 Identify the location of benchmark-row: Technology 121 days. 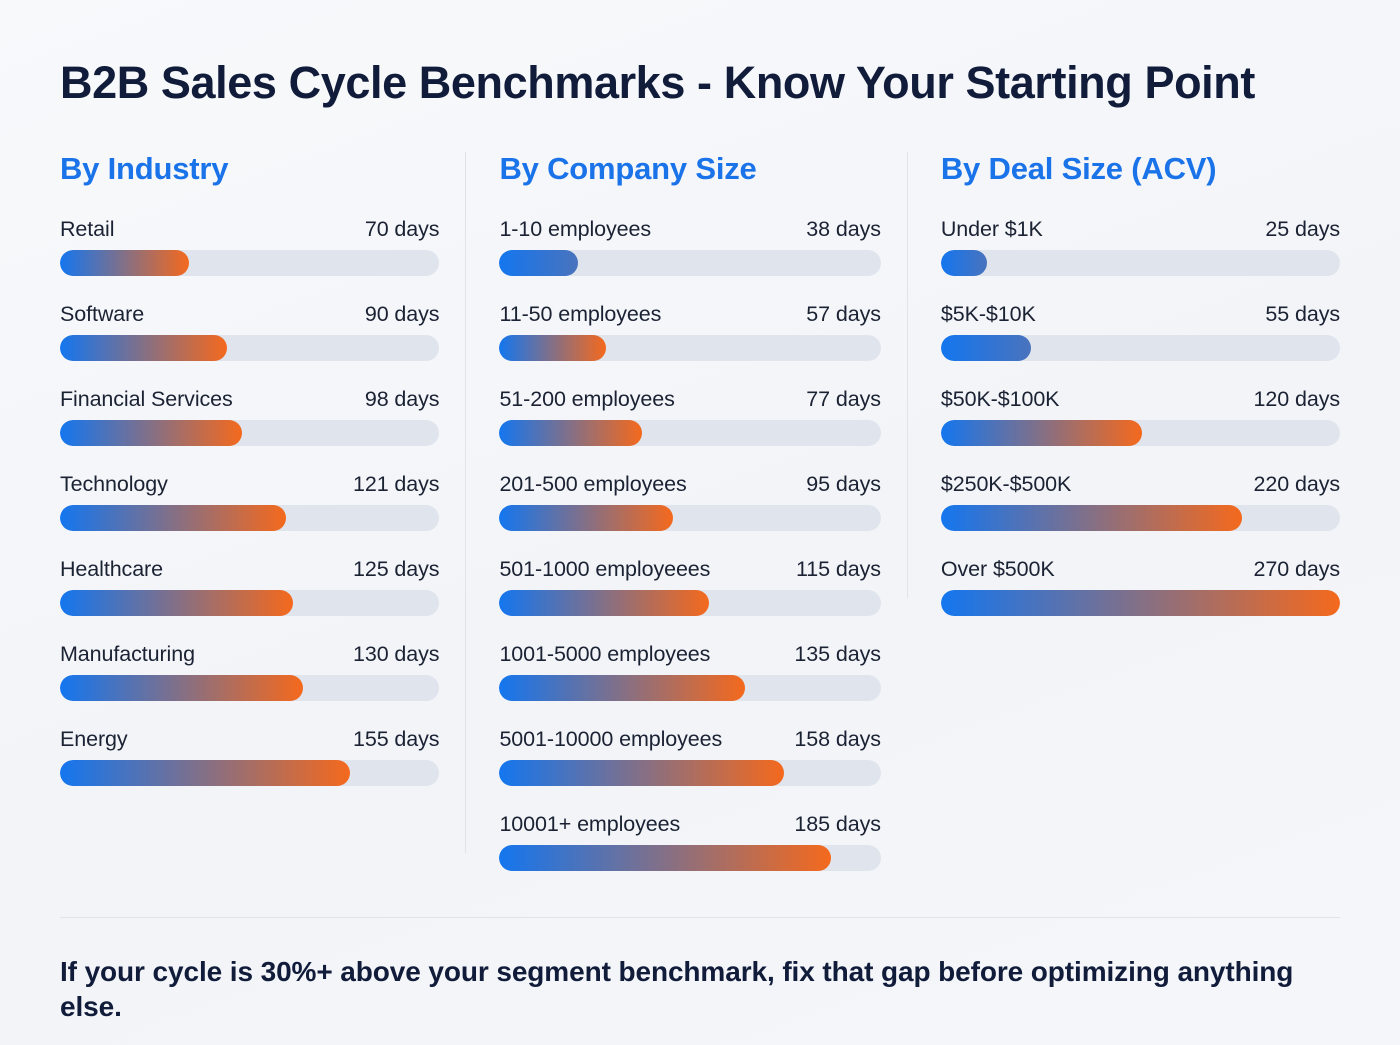
(250, 501).